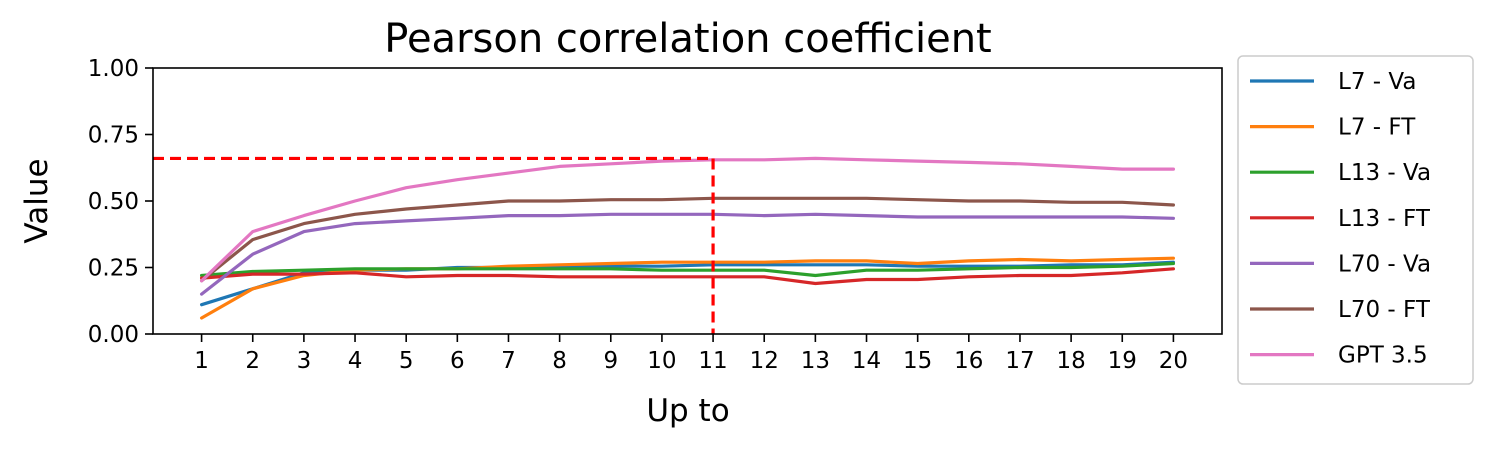 Image resolution: width=1494 pixels, height=450 pixels. What do you see at coordinates (1384, 310) in the screenshot?
I see `legend-label-5: L70 - FT` at bounding box center [1384, 310].